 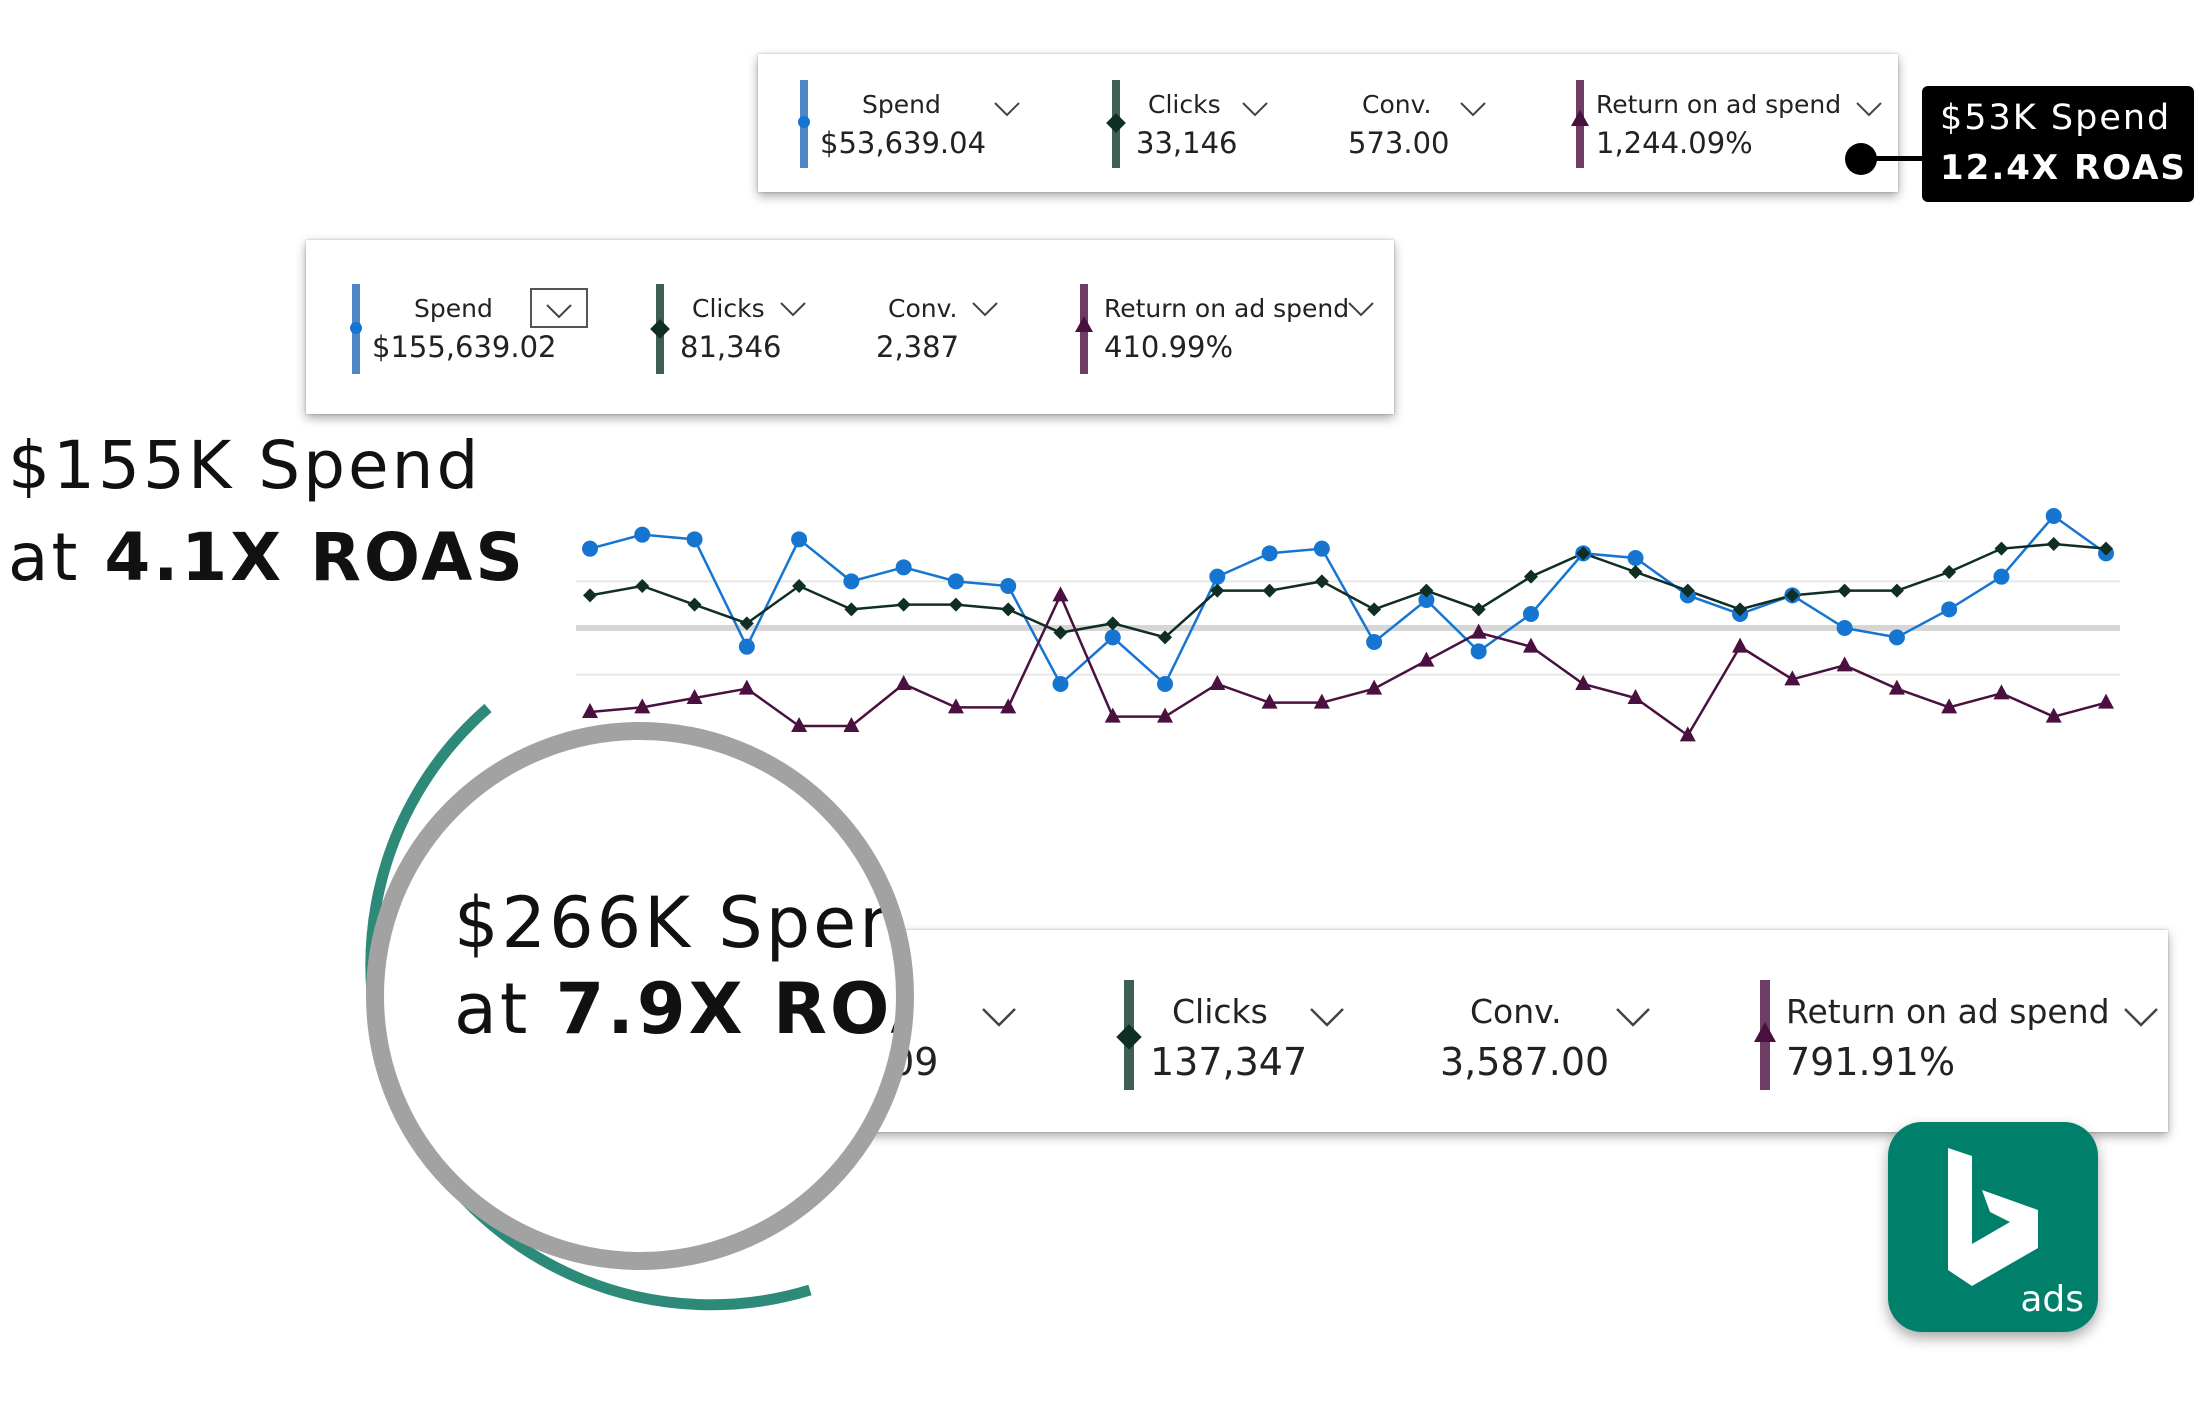 What do you see at coordinates (1187, 143) in the screenshot?
I see `metric-value: 33,146` at bounding box center [1187, 143].